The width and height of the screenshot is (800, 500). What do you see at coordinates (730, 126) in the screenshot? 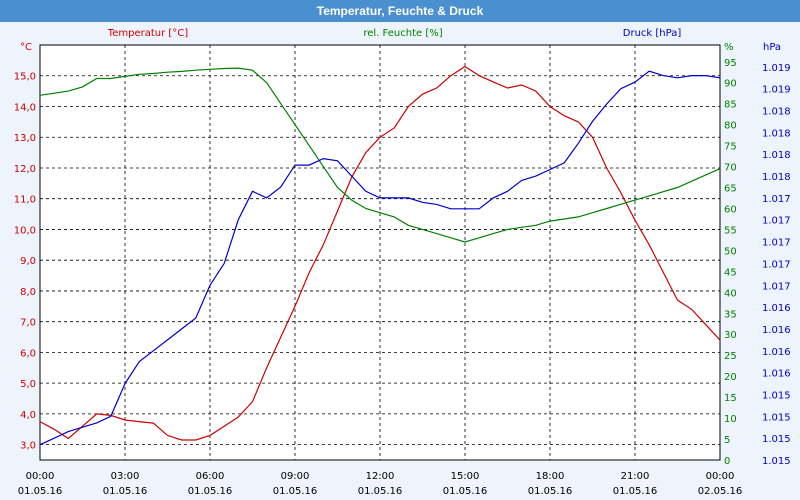
I see `humidity-tick-label: 80` at bounding box center [730, 126].